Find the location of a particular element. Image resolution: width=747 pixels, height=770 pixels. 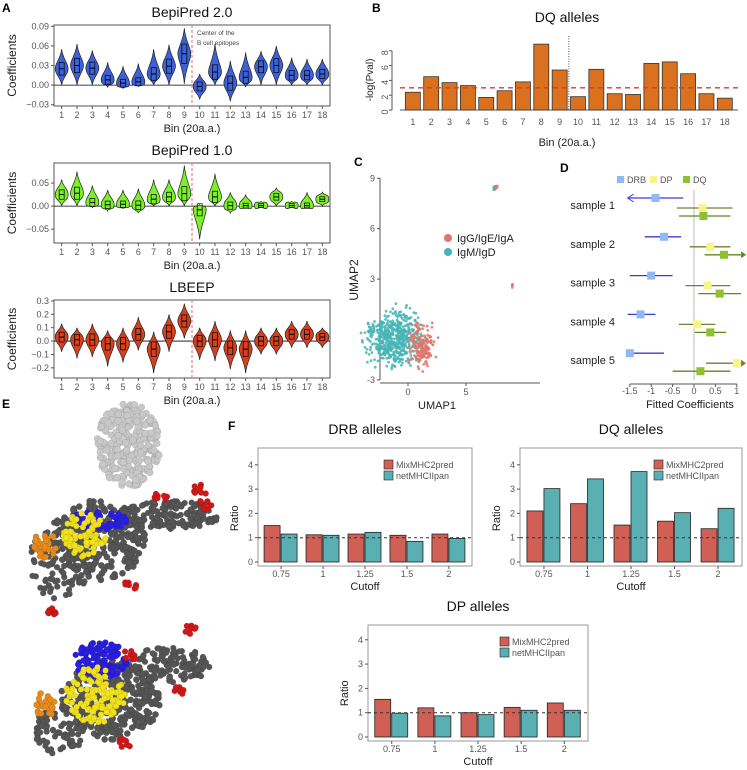

x-axis-label: Cutoff is located at coordinates (478, 762).